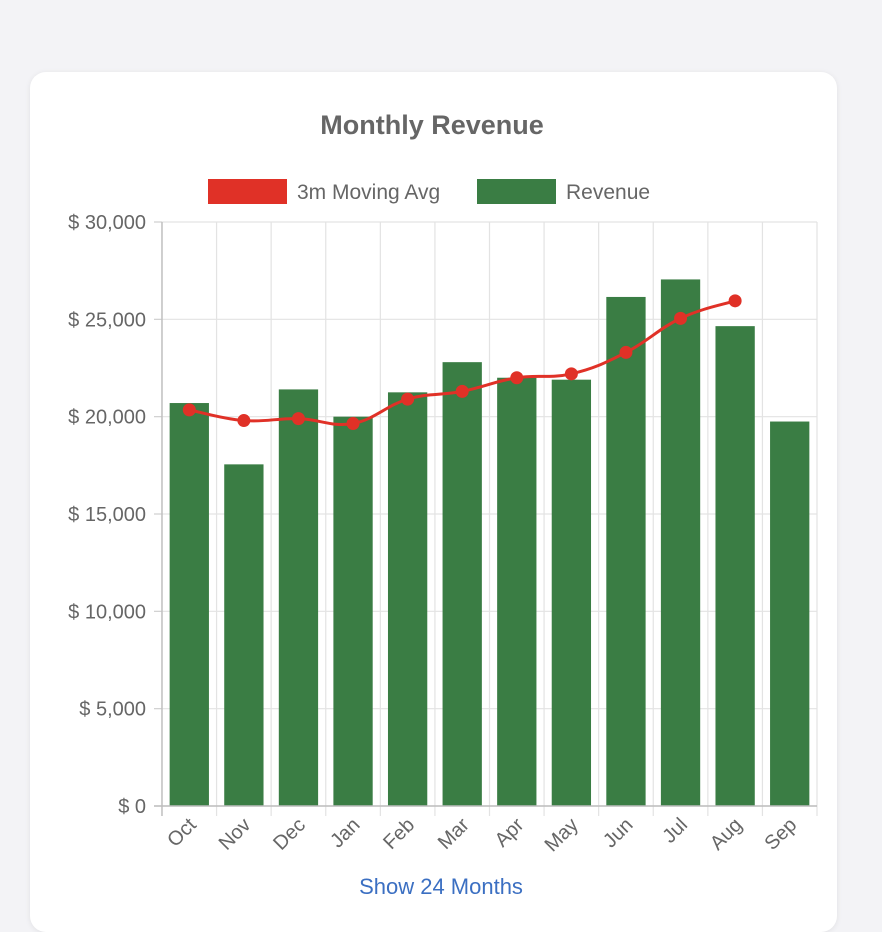 This screenshot has height=932, width=882. Describe the element at coordinates (516, 191) in the screenshot. I see `legend-swatch-revenue` at that location.